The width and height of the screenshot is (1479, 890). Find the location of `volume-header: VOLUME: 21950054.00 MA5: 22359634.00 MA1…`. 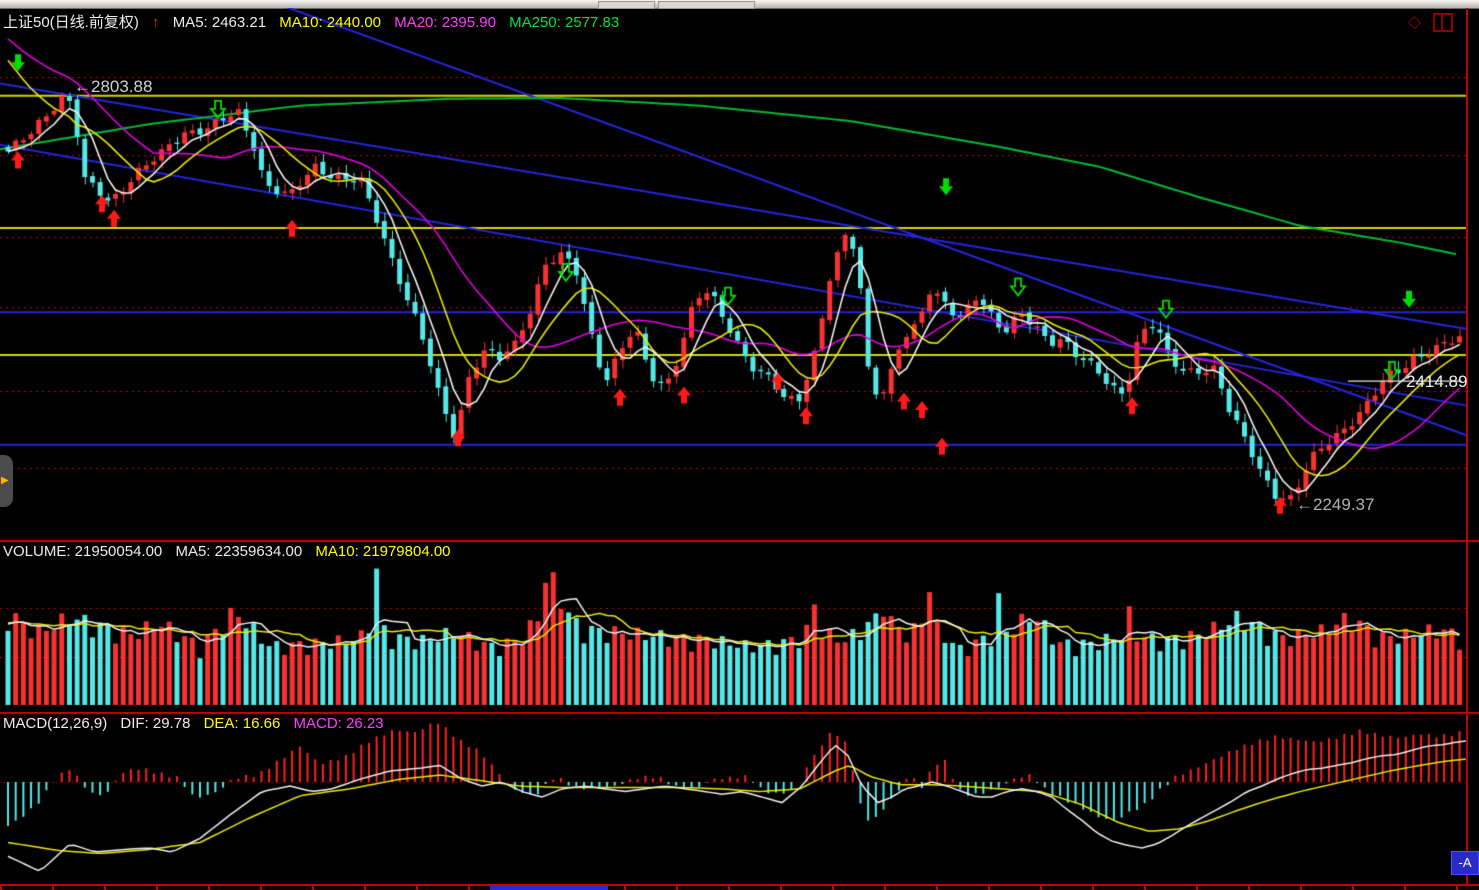

volume-header: VOLUME: 21950054.00 MA5: 22359634.00 MA1… is located at coordinates (231, 551).